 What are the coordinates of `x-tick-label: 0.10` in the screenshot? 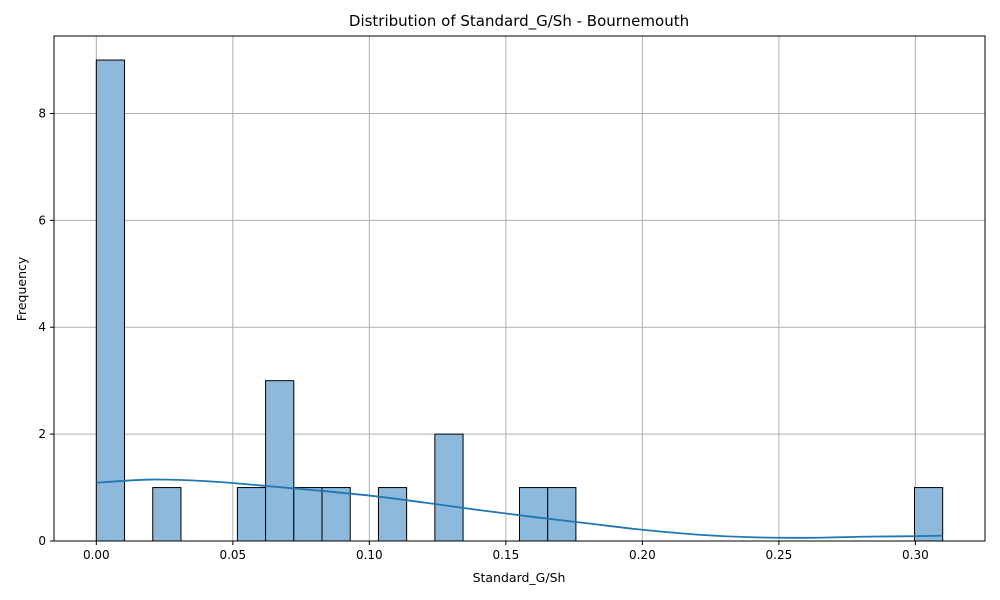 It's located at (369, 555).